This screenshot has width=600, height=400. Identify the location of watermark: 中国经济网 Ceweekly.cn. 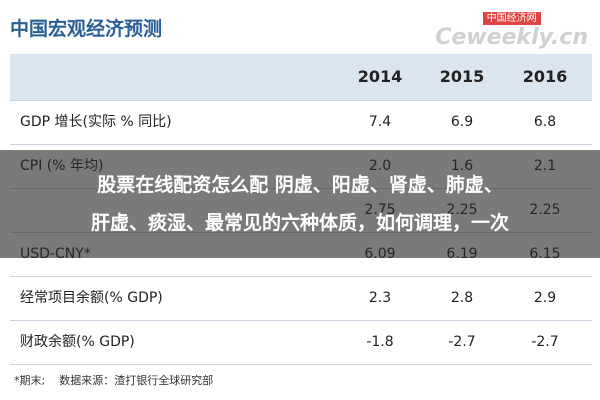
(511, 28).